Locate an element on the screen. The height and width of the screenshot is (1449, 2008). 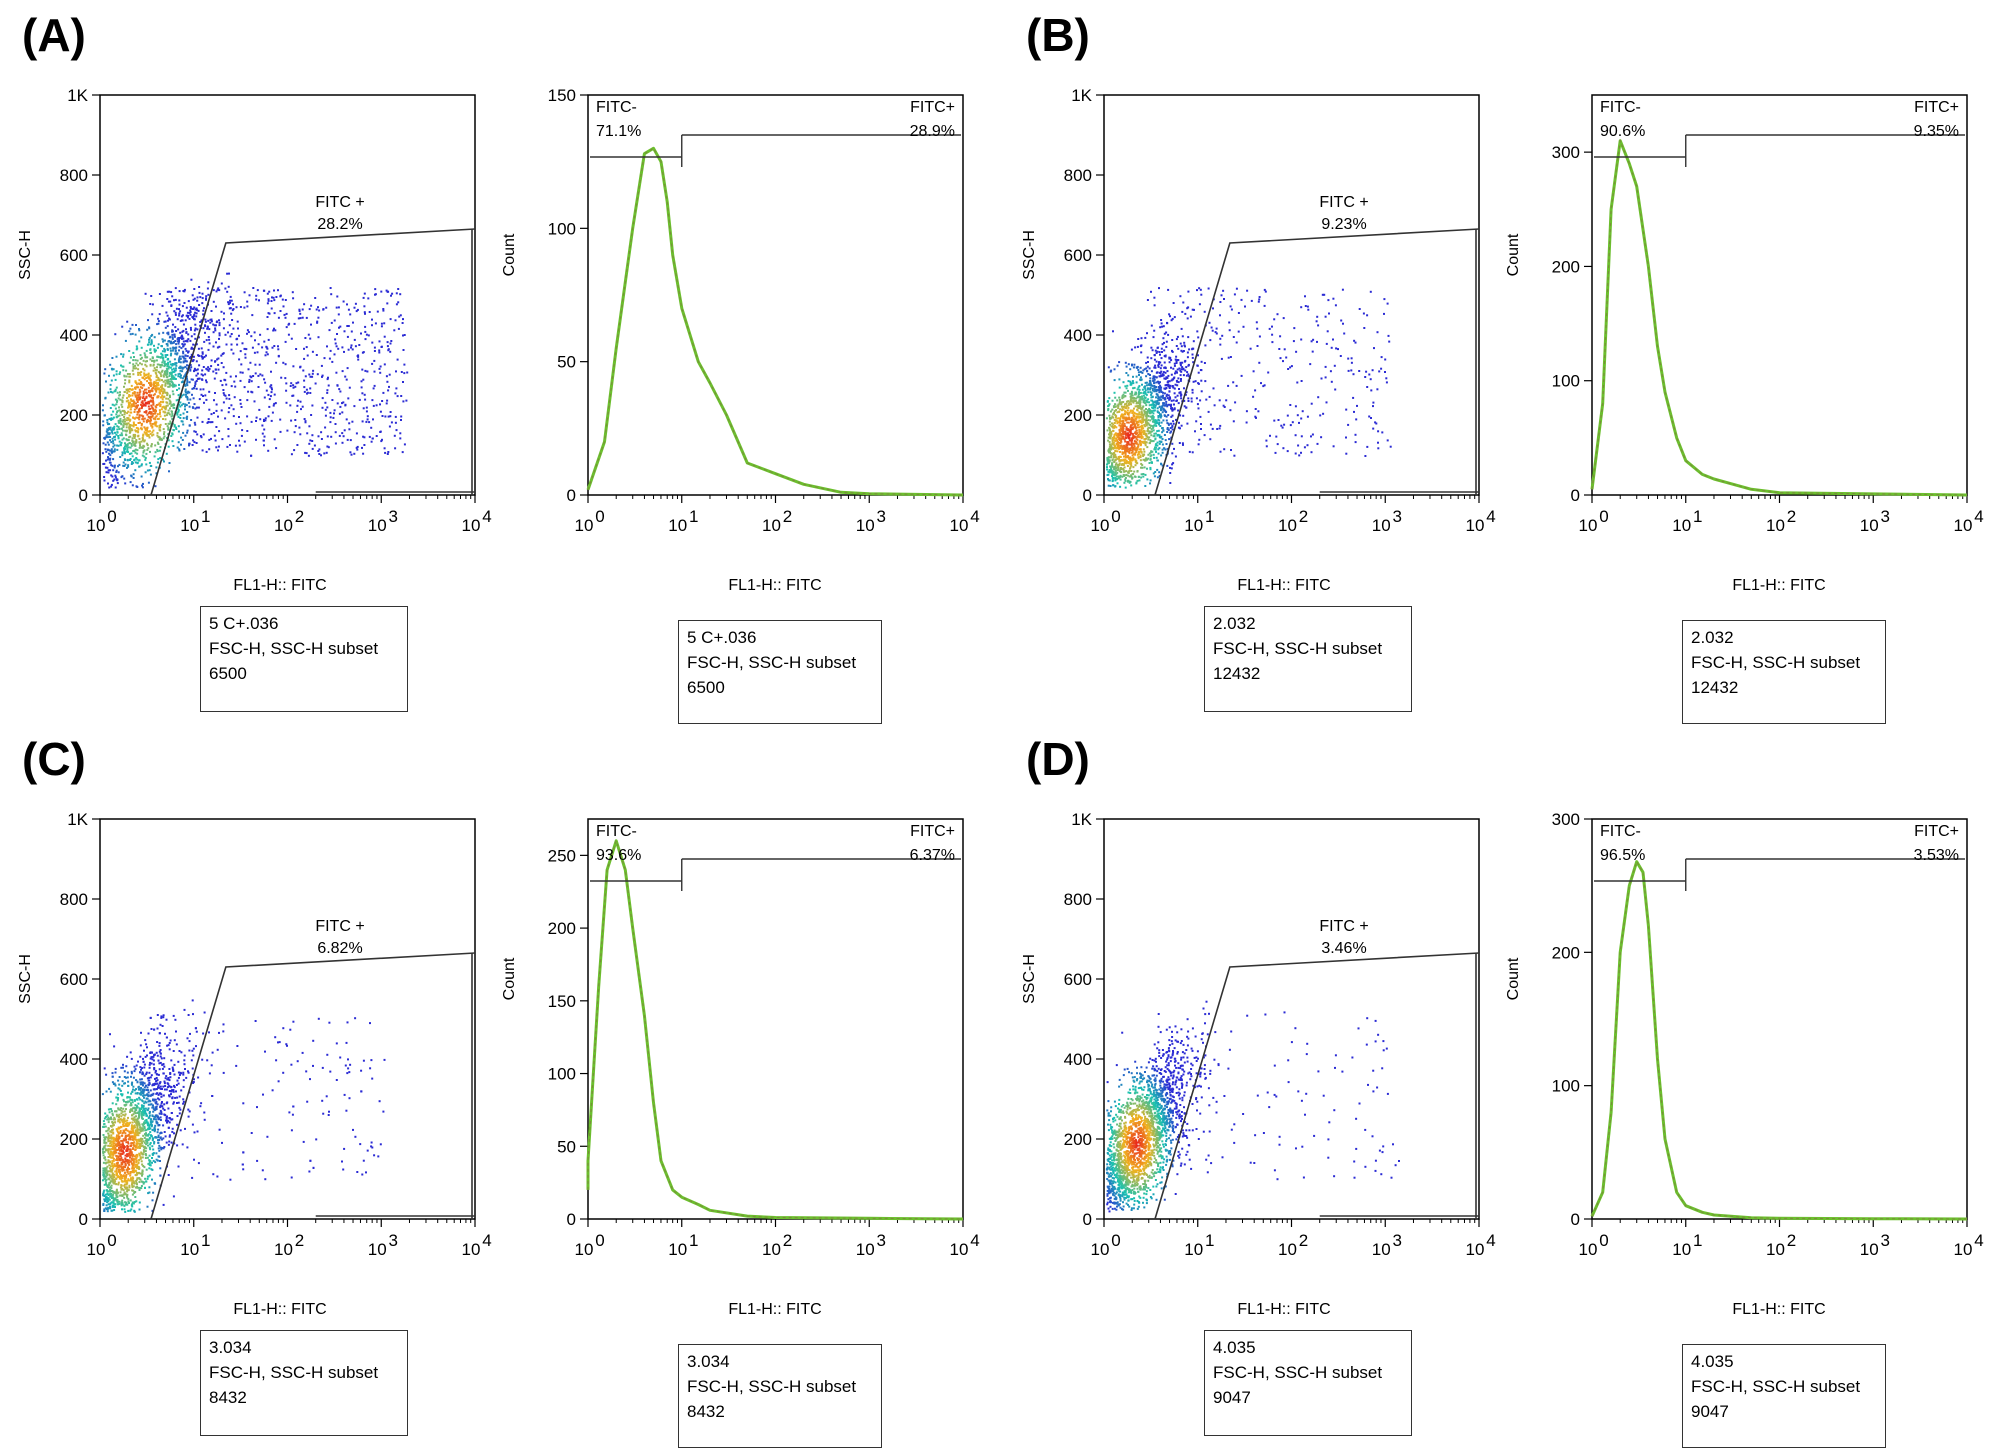
tick-exponent: 4 is located at coordinates (1978, 516).